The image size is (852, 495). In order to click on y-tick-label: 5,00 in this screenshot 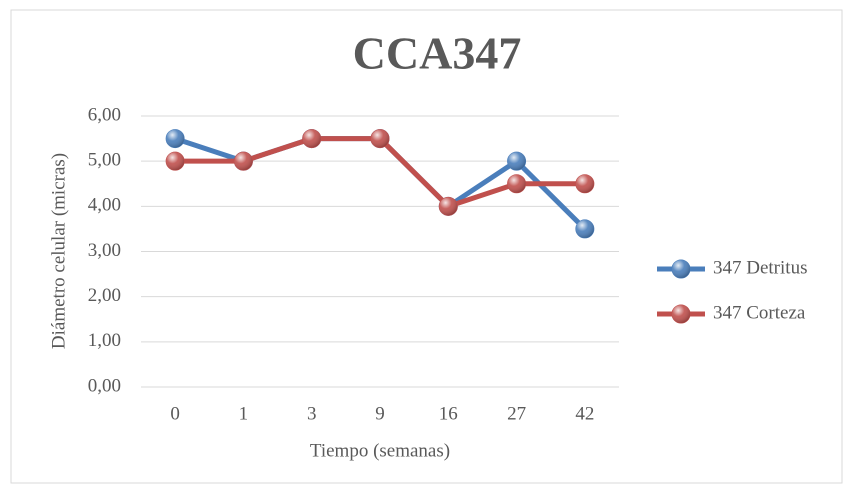, I will do `click(104, 160)`.